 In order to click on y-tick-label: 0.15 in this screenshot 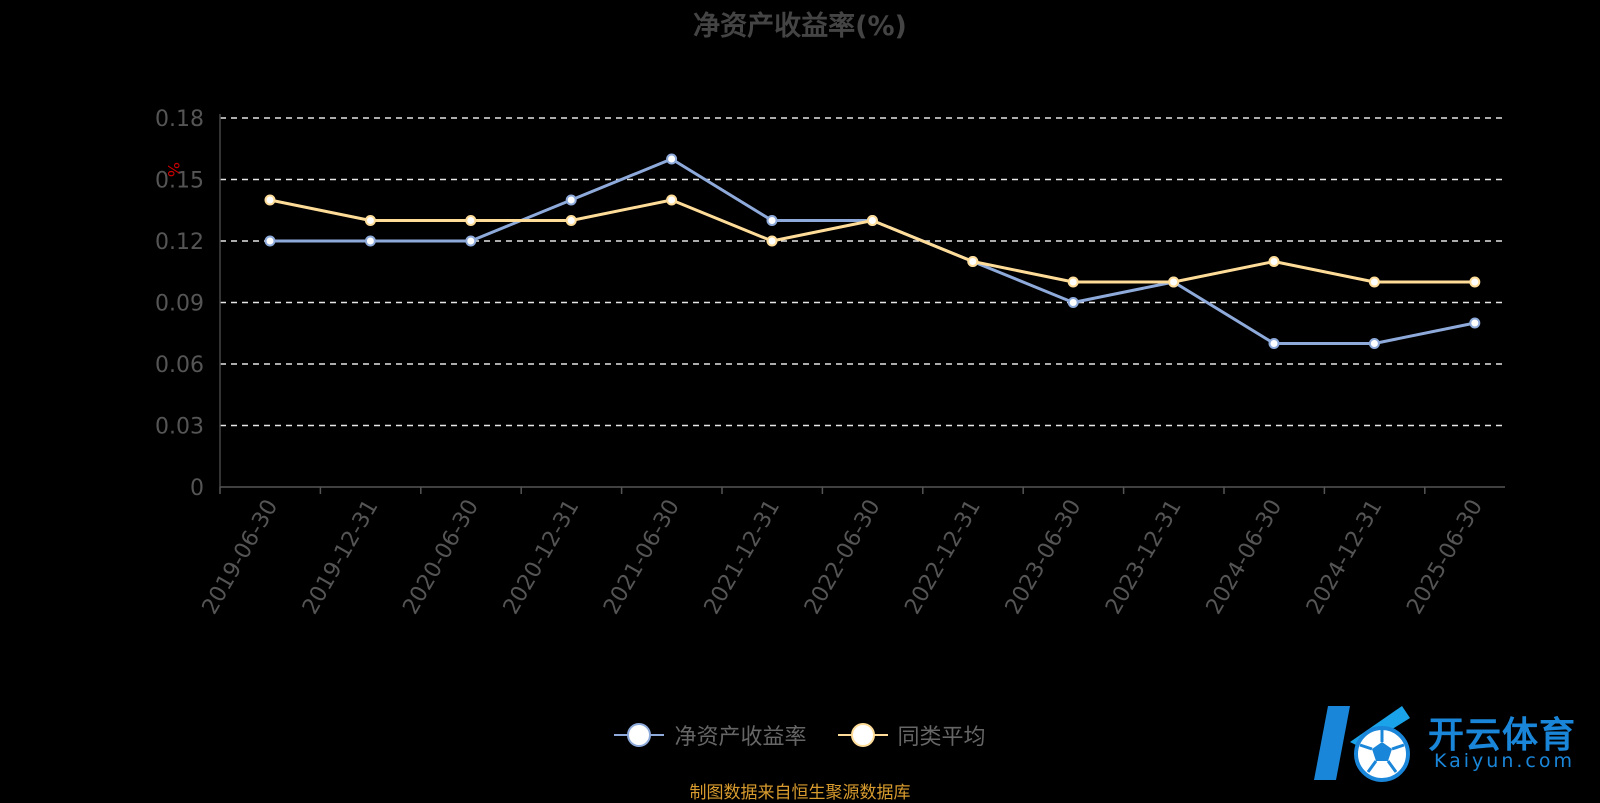, I will do `click(179, 181)`.